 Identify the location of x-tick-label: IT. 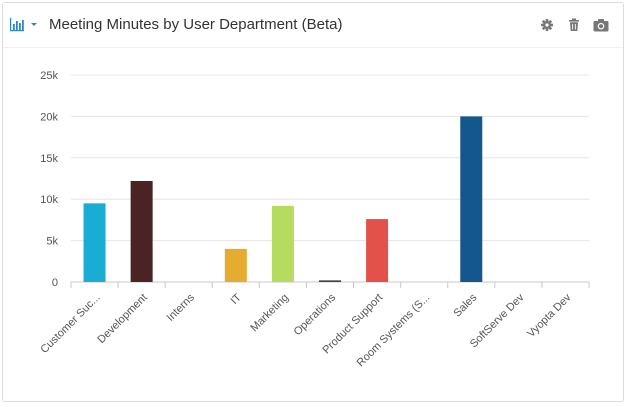
(237, 299).